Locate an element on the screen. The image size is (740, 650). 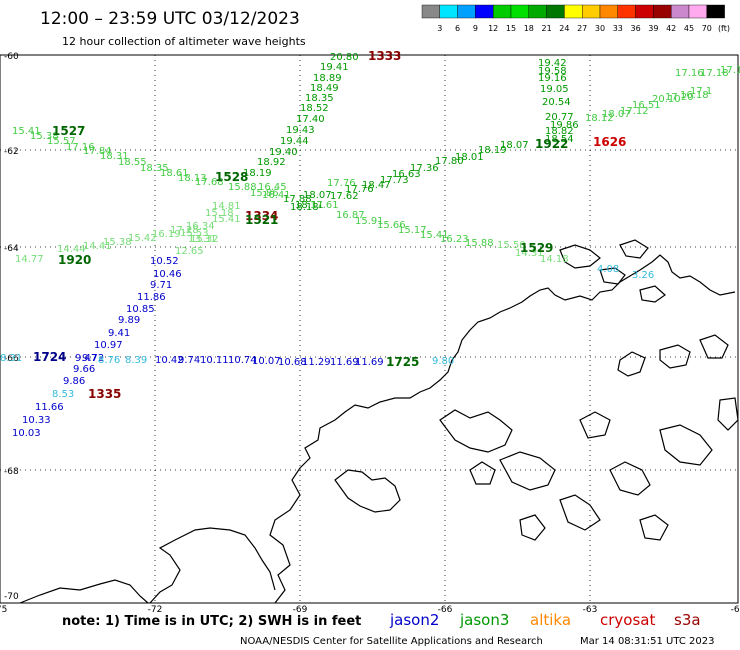
pass-time-label: 1529 is located at coordinates (536, 248).